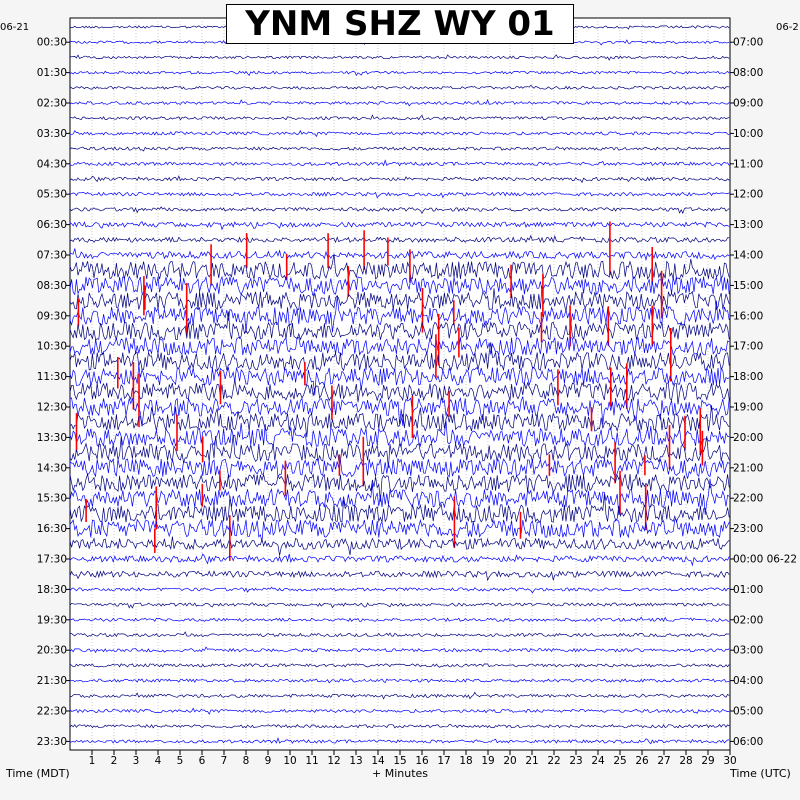 This screenshot has width=800, height=800. I want to click on x-tick-label: 12, so click(333, 761).